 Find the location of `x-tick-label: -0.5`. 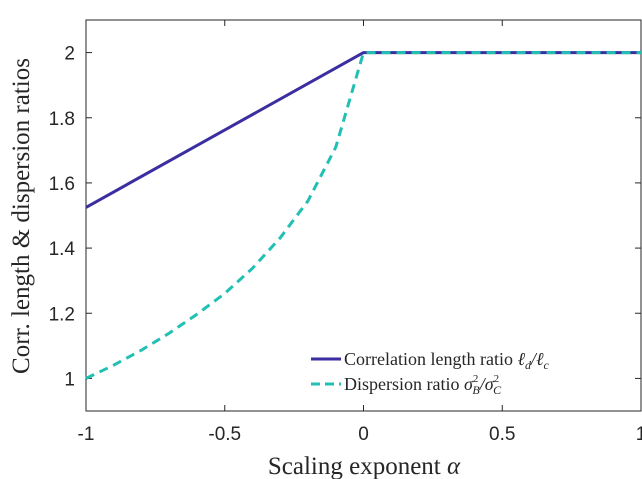

x-tick-label: -0.5 is located at coordinates (224, 434).